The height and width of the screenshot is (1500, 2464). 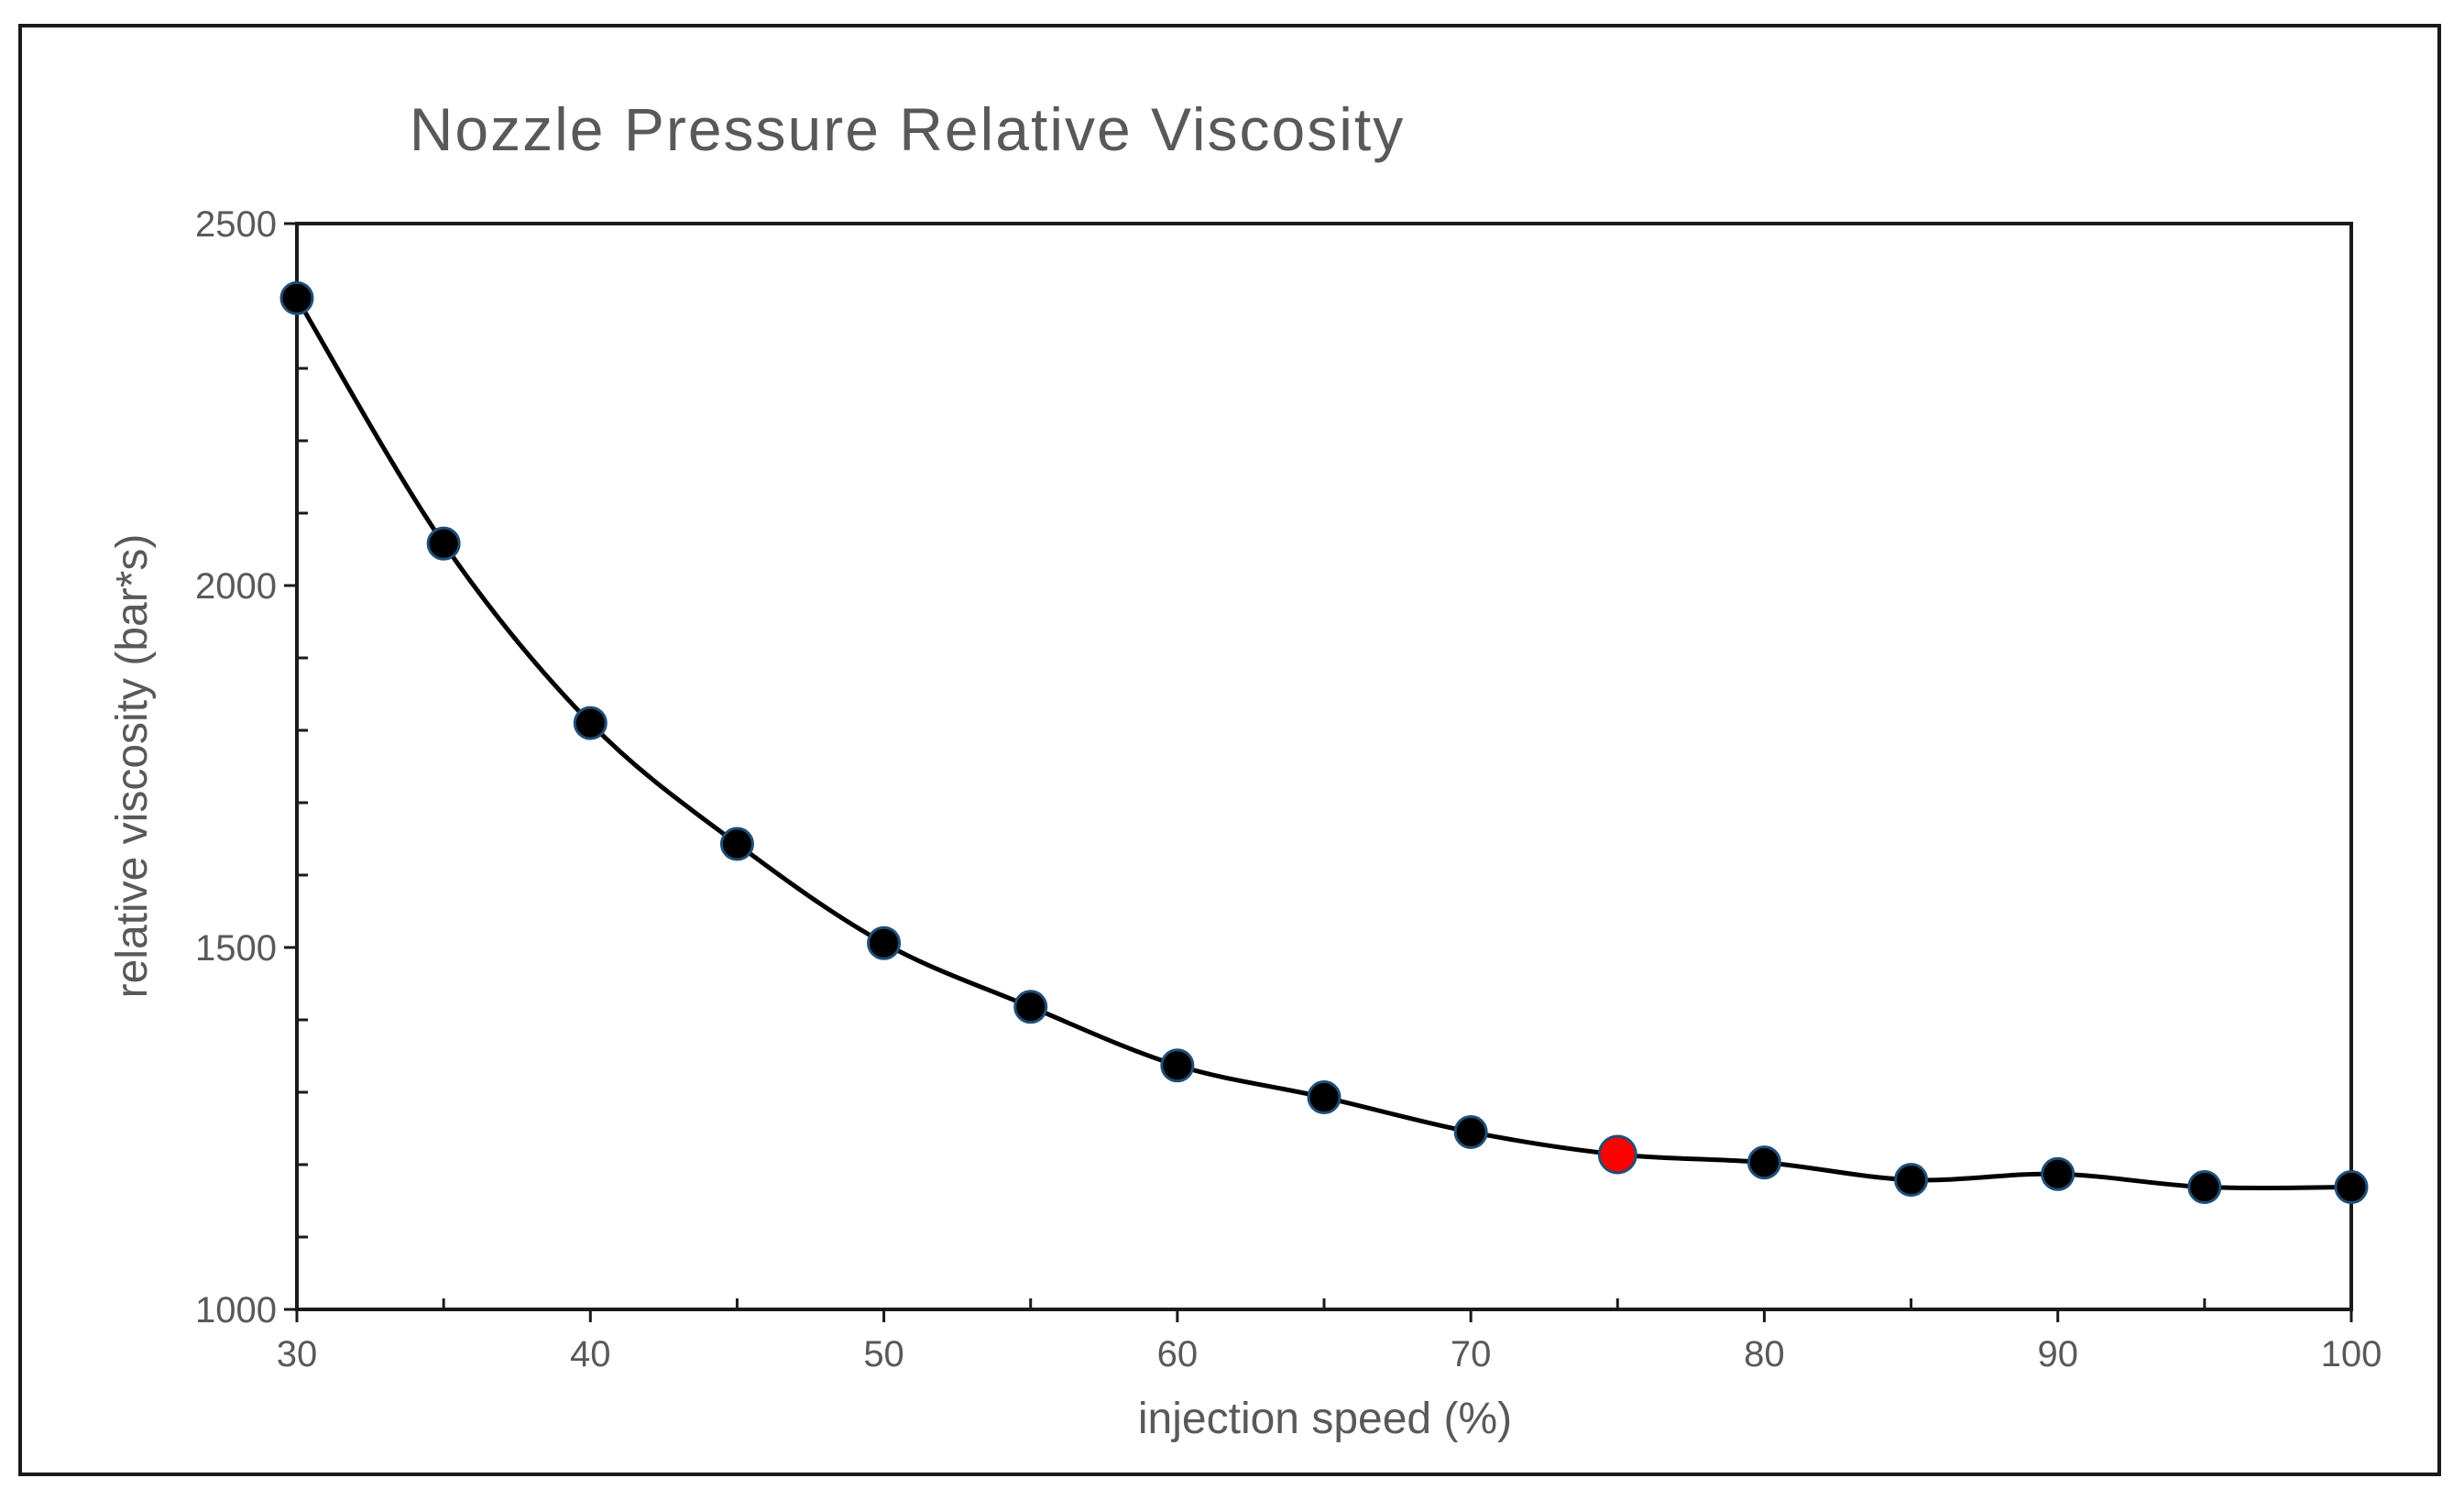 What do you see at coordinates (1472, 1354) in the screenshot?
I see `x-tick-label: 70` at bounding box center [1472, 1354].